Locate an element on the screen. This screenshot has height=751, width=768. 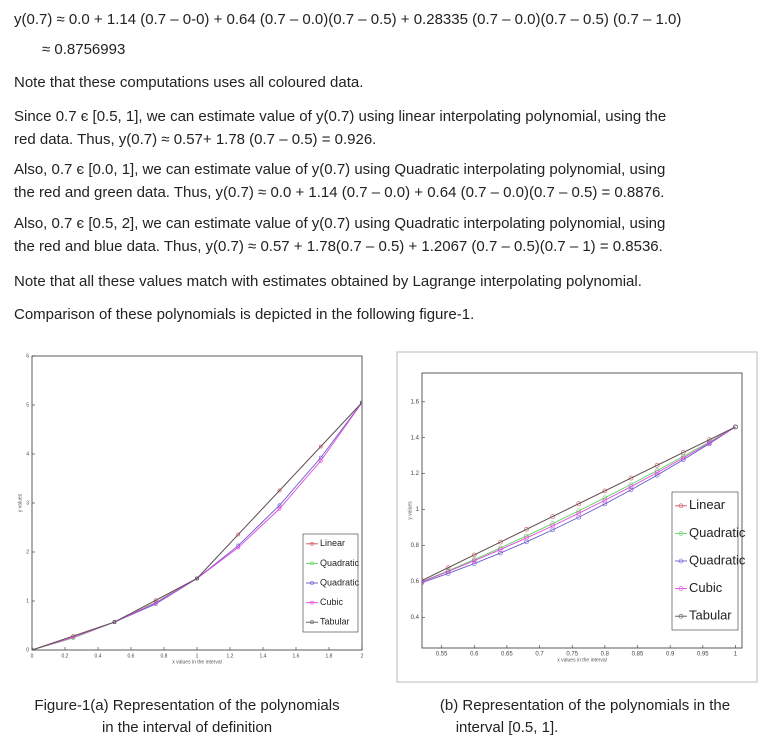
x-axis-label: x values in the interval is located at coordinates (196, 662).